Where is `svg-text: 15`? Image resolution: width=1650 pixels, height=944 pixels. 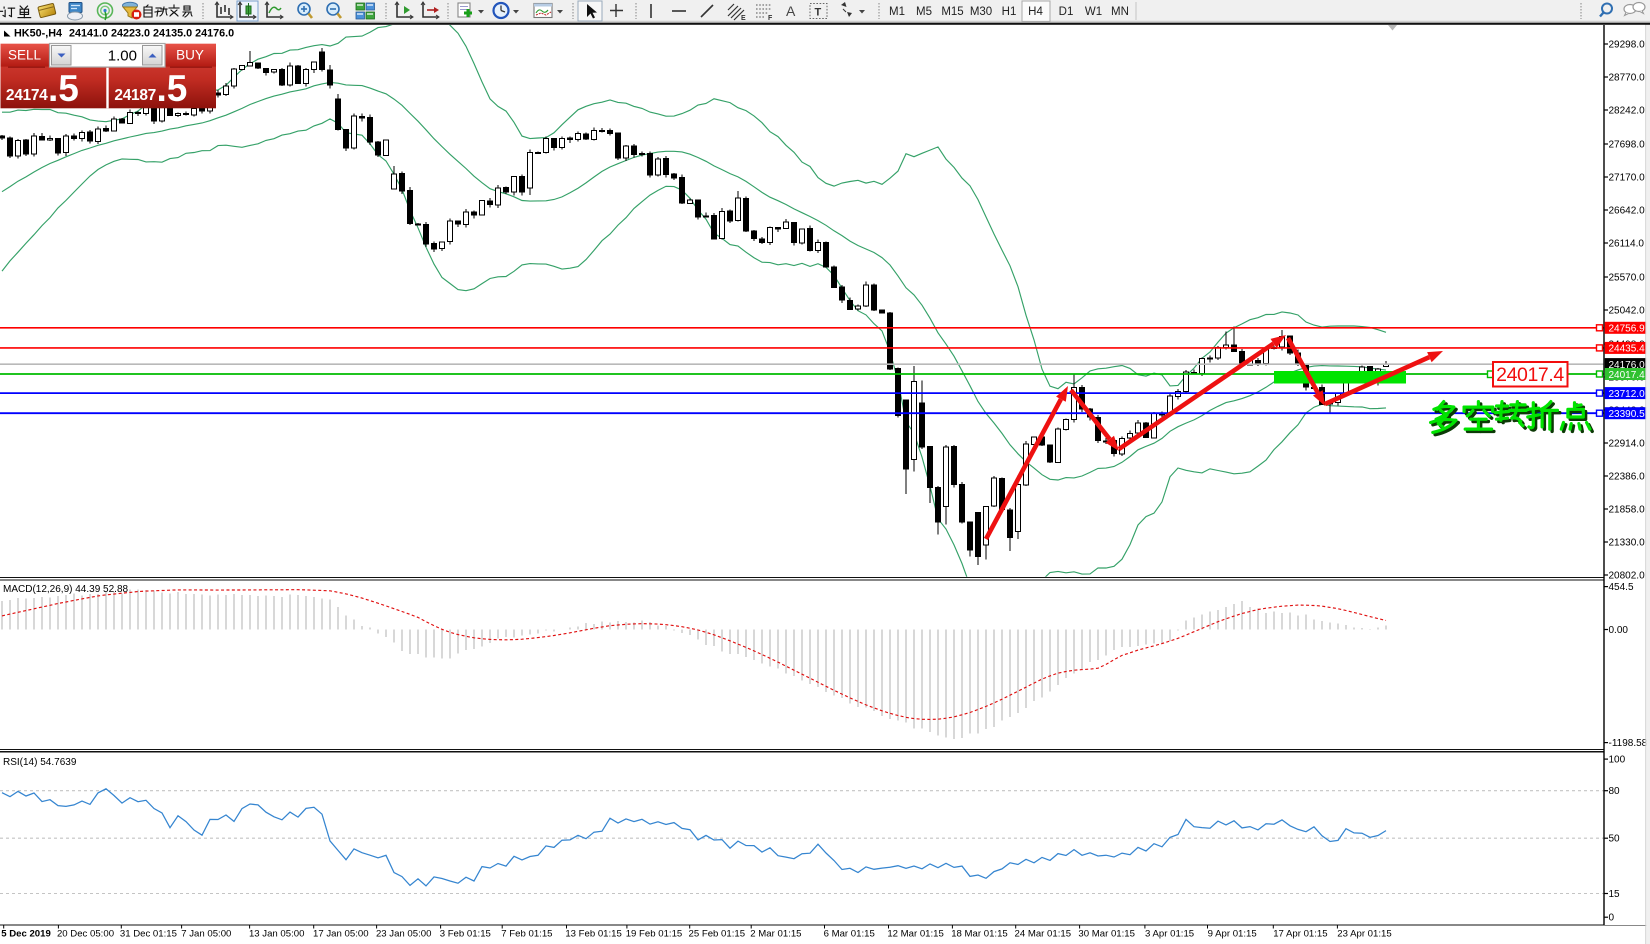
svg-text: 15 is located at coordinates (1615, 894).